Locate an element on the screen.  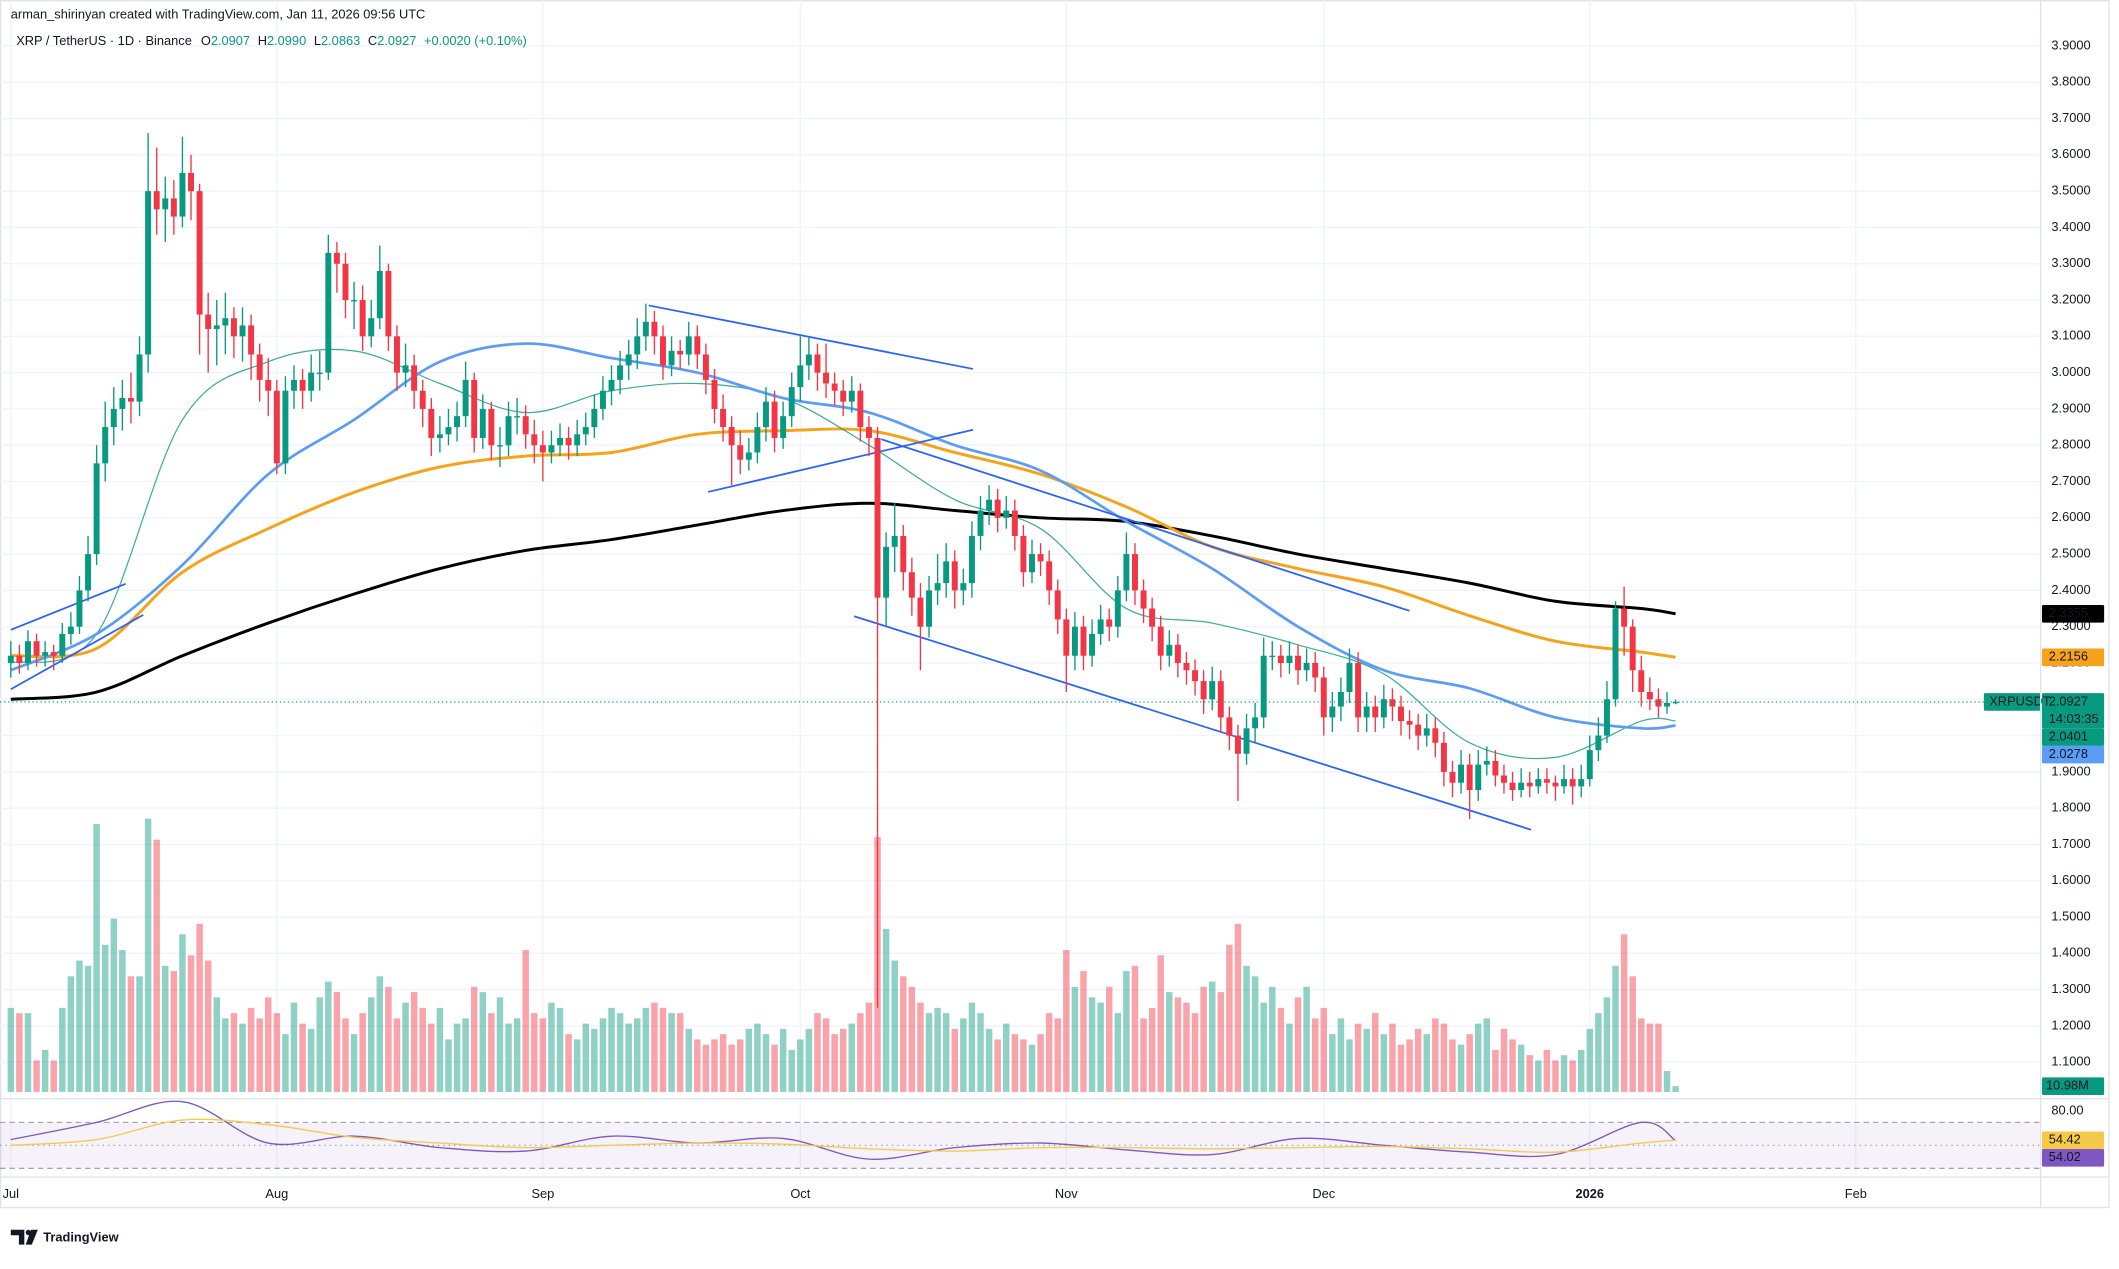
volume-label-box is located at coordinates (2073, 1086).